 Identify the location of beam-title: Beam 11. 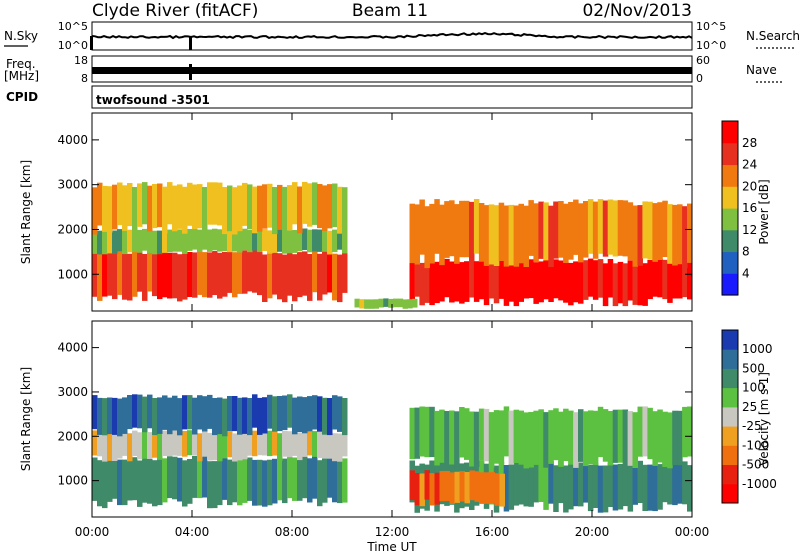
(390, 11).